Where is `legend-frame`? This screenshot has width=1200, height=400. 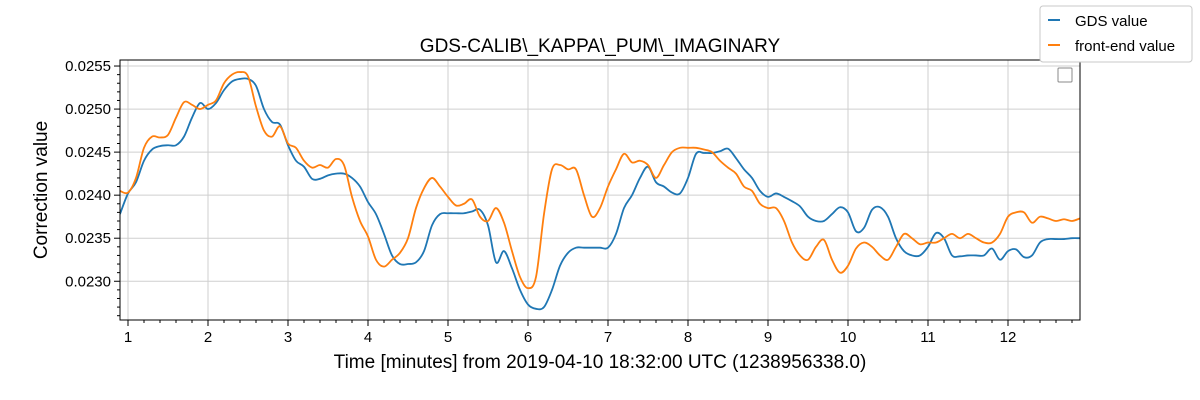 legend-frame is located at coordinates (1116, 34).